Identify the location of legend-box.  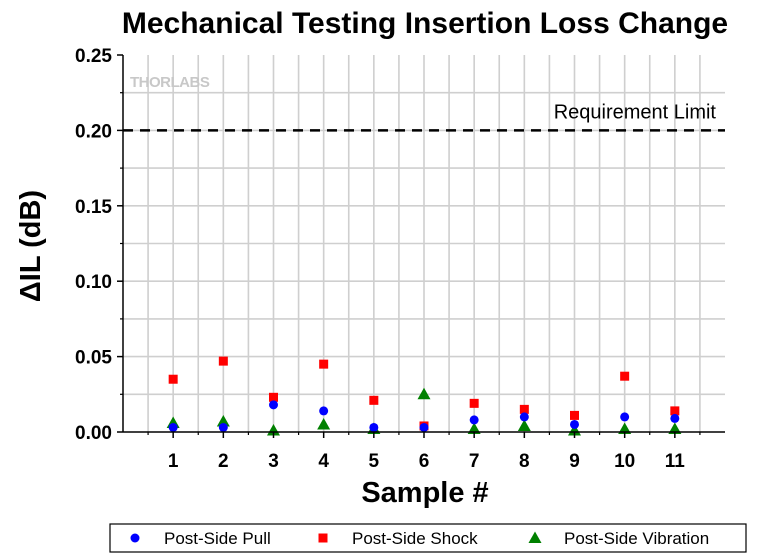
(428, 538).